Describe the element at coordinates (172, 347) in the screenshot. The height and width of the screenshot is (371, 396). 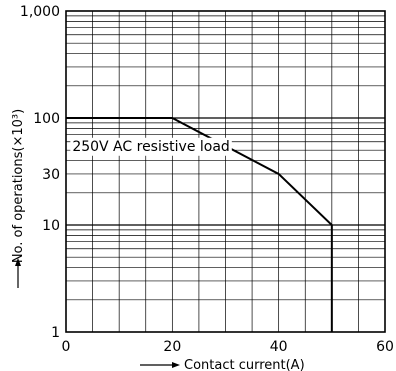
I see `x-tick-label: 20` at that location.